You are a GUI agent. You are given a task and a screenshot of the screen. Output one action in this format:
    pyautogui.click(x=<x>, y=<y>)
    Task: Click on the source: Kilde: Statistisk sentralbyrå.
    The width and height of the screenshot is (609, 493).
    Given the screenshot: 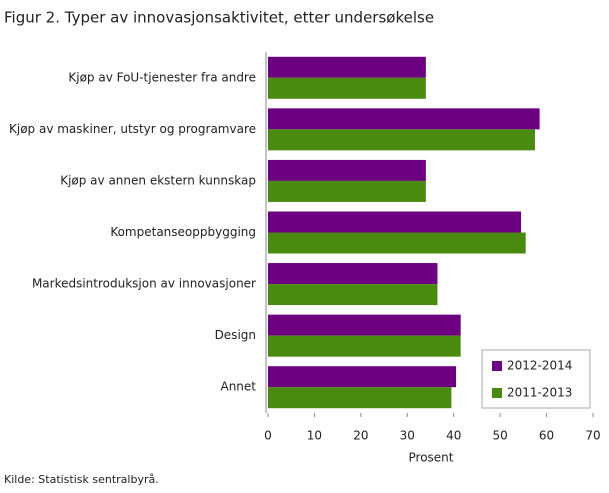 What is the action you would take?
    pyautogui.click(x=81, y=479)
    